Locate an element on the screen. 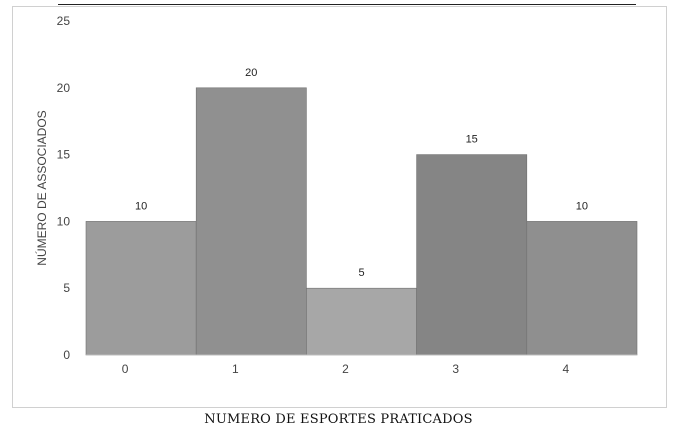 The height and width of the screenshot is (432, 677). bar-data-label: 20 is located at coordinates (251, 73).